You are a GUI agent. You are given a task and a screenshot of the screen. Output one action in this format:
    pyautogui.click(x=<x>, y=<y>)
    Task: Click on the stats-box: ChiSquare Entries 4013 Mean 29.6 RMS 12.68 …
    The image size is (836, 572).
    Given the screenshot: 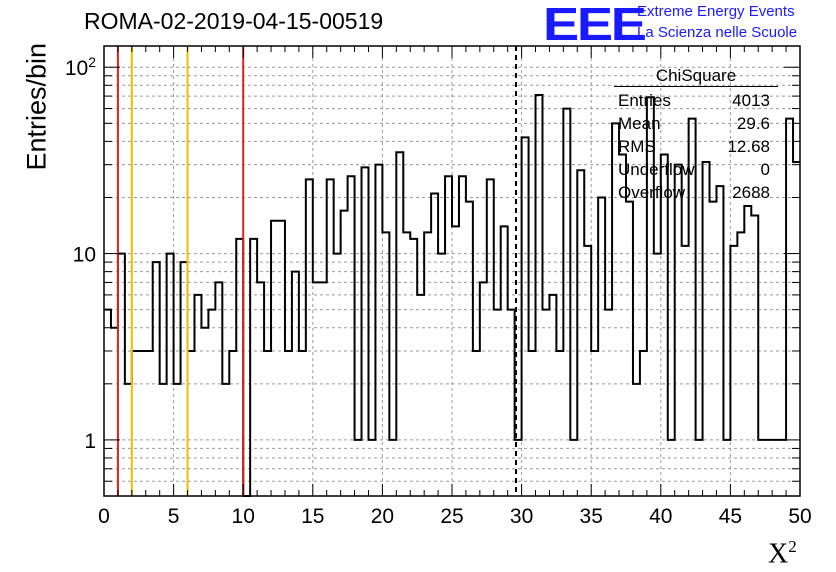 What is the action you would take?
    pyautogui.click(x=694, y=135)
    